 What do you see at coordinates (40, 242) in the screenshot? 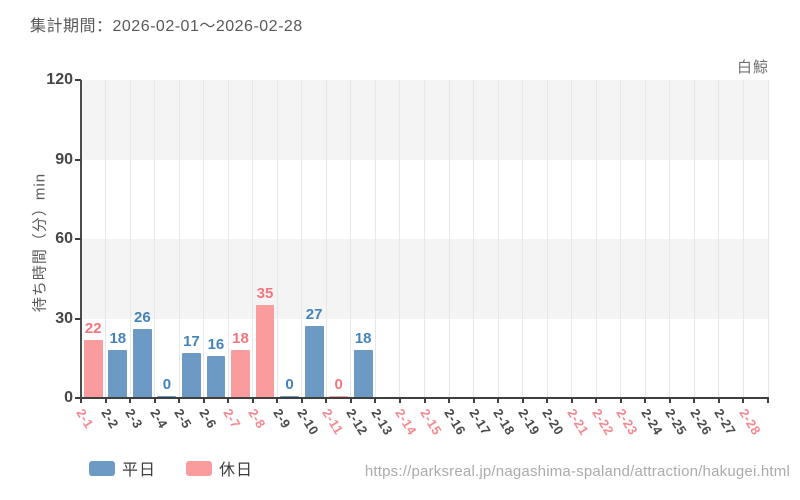
I see `y-axis-title: 待ち時間（分）min` at bounding box center [40, 242].